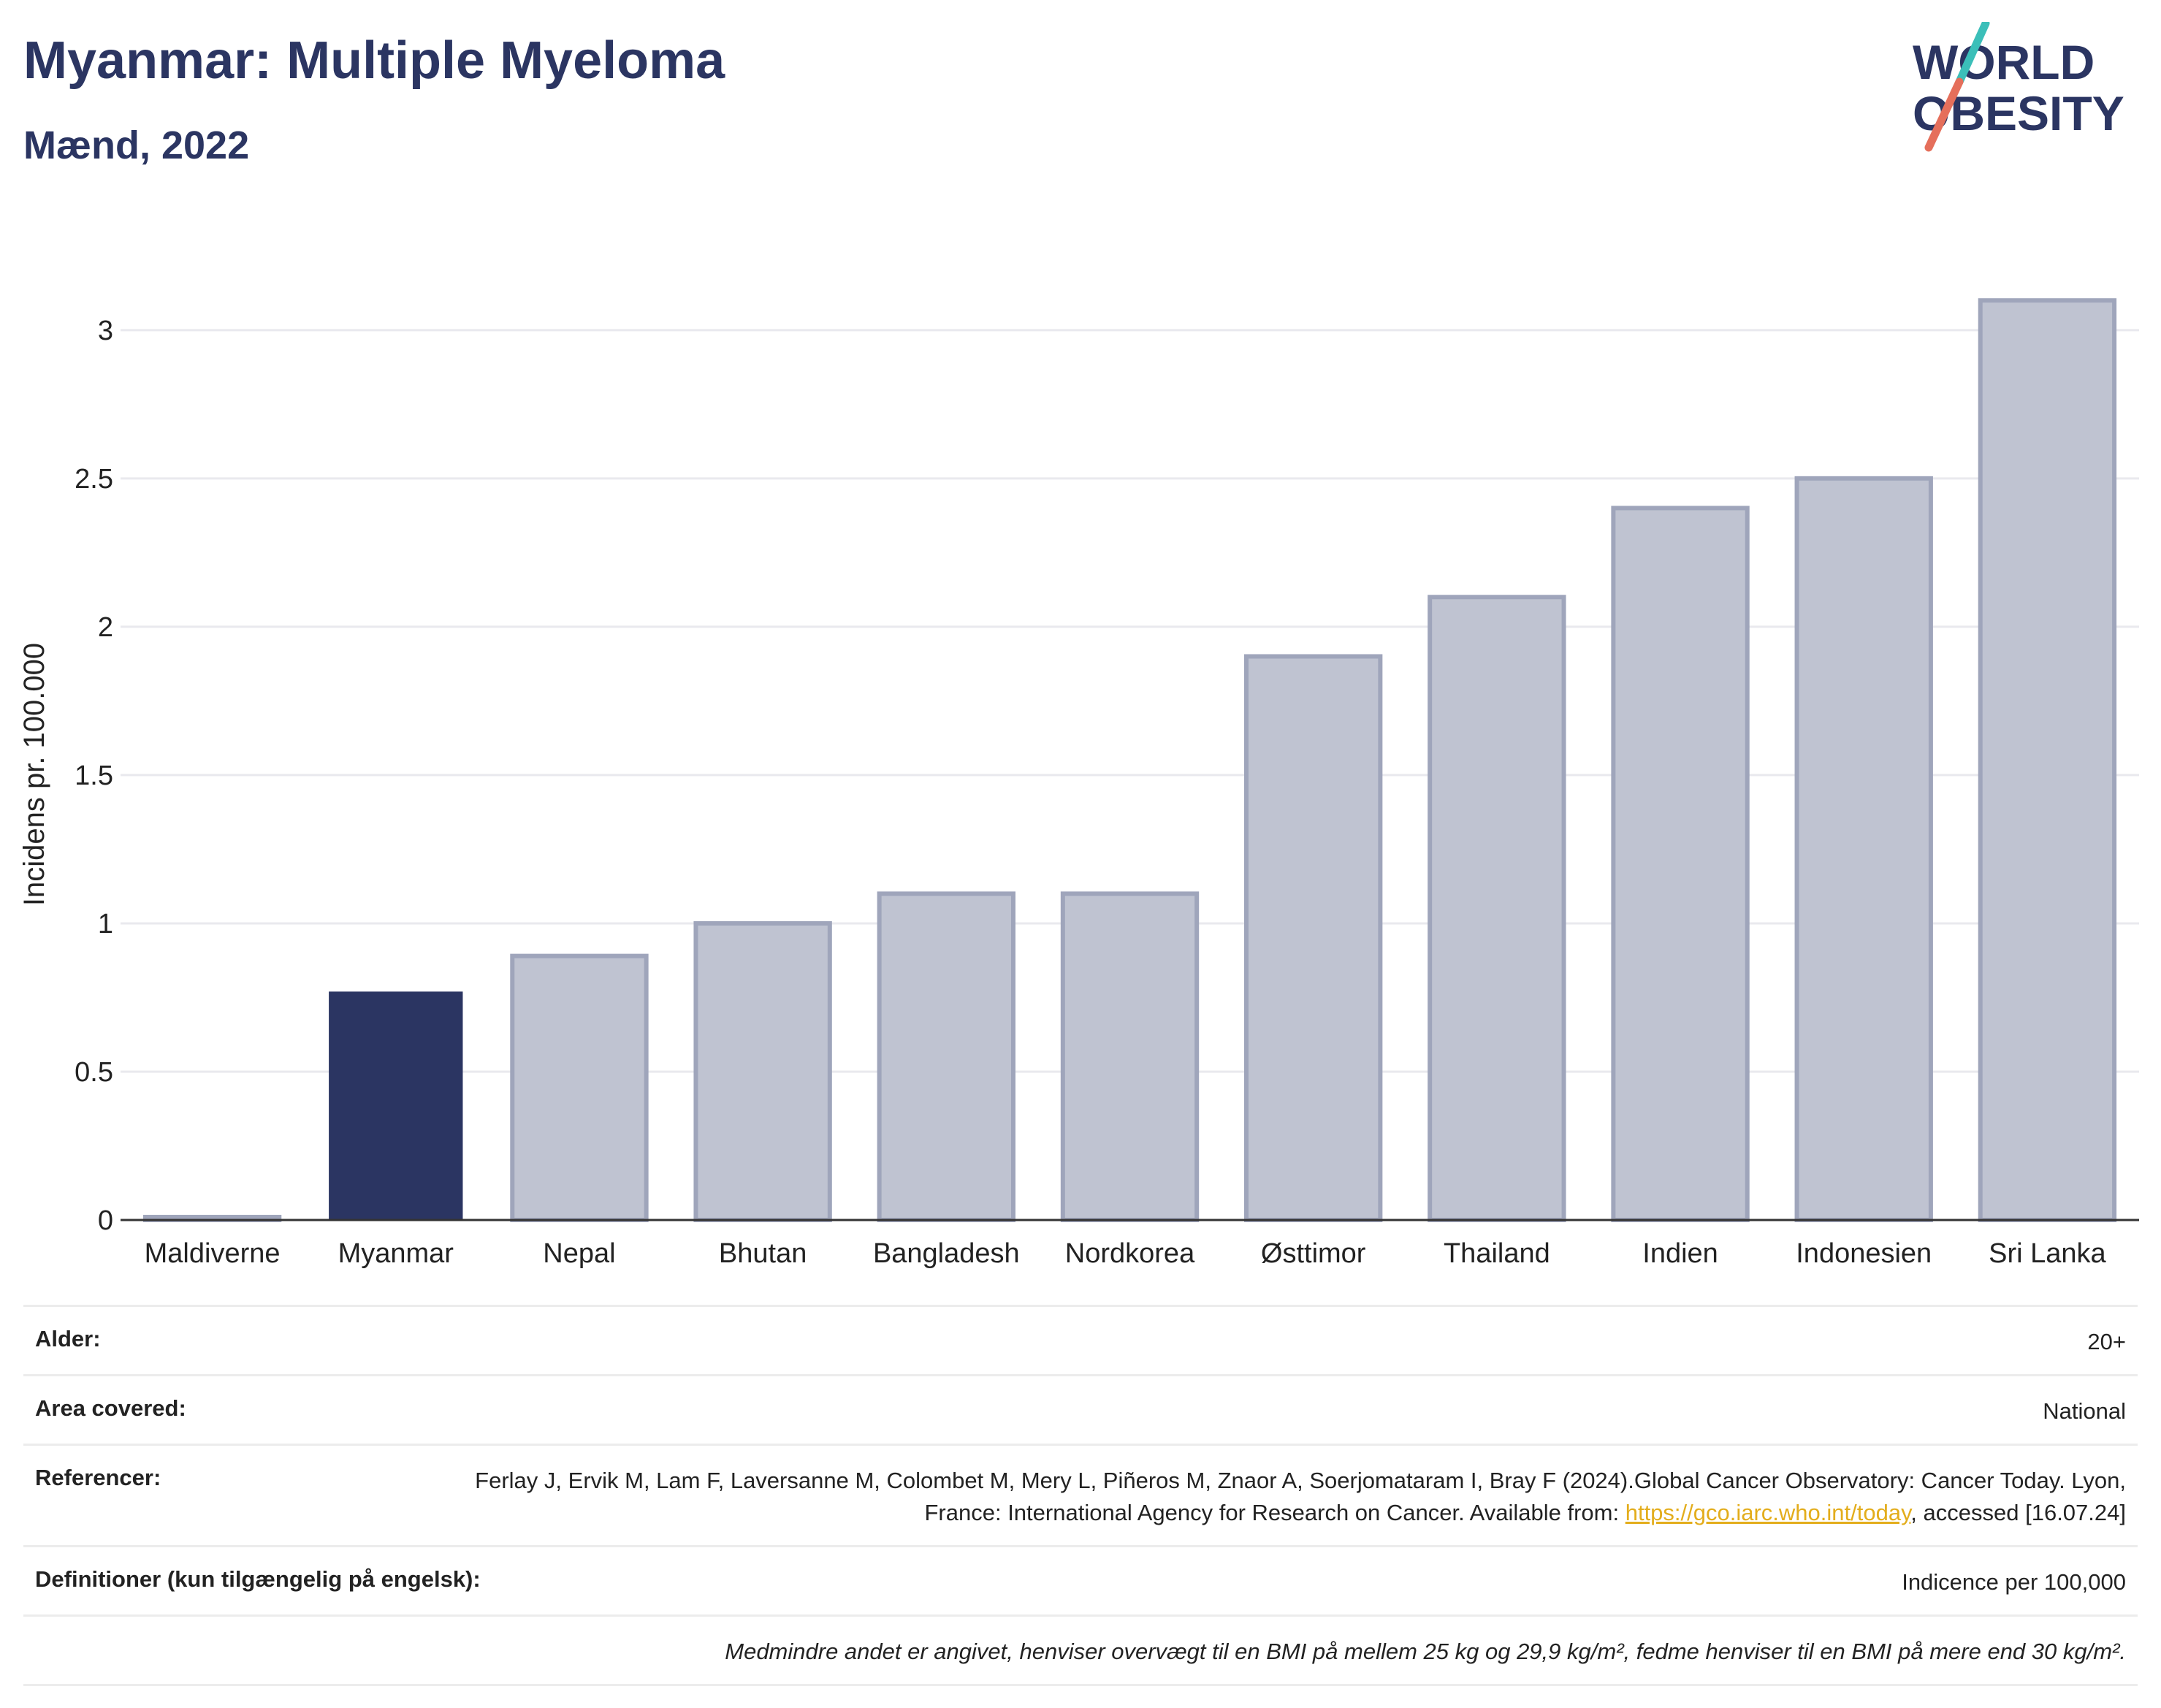  Describe the element at coordinates (396, 1105) in the screenshot. I see `bar-myanmar` at that location.